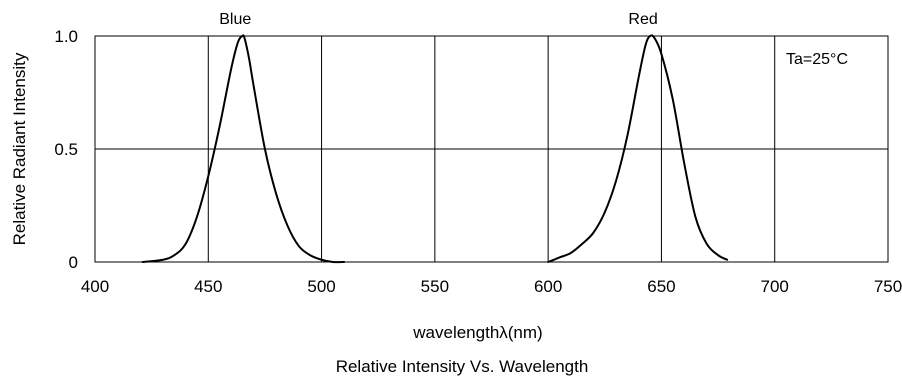  I want to click on x-axis-title: wavelengthλ(nm), so click(477, 332).